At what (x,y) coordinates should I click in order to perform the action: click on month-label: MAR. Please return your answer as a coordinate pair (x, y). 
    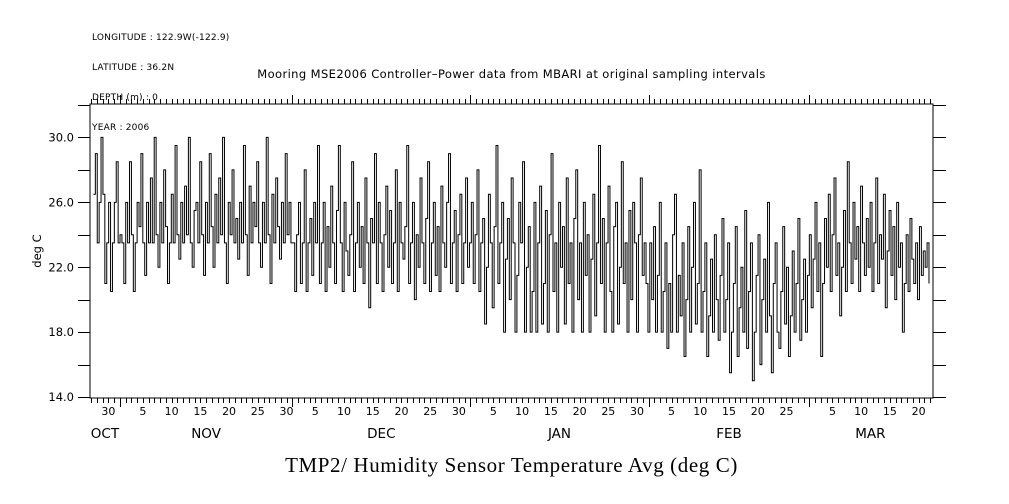
    Looking at the image, I should click on (870, 434).